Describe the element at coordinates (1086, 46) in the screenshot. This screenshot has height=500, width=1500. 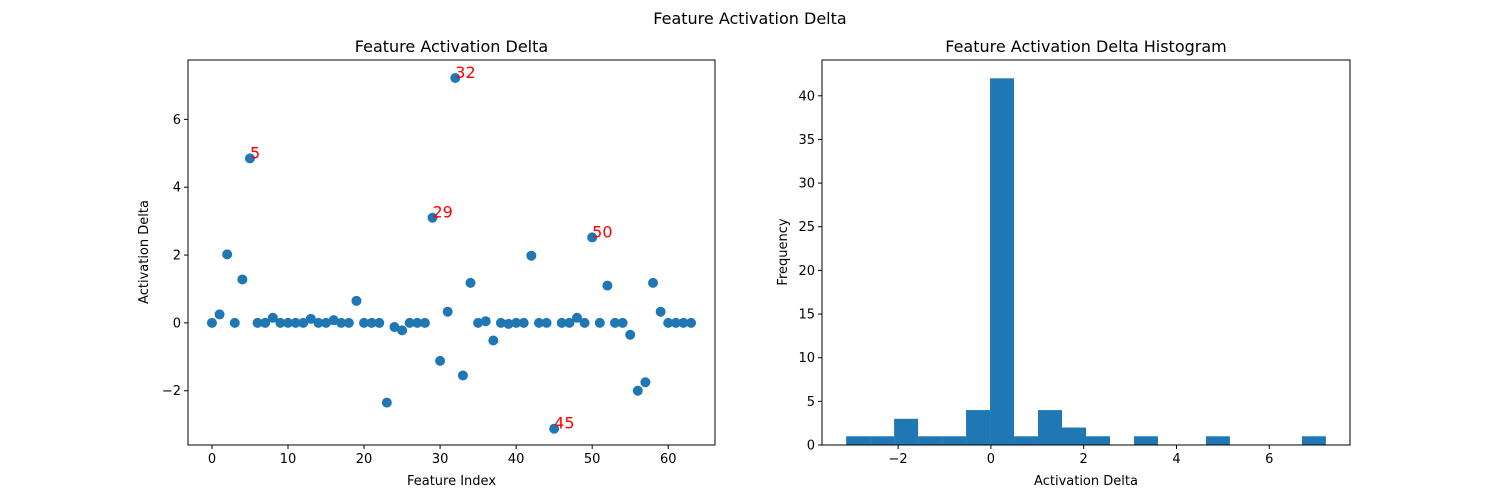
I see `histogram-title: Feature Activation Delta Histogram` at that location.